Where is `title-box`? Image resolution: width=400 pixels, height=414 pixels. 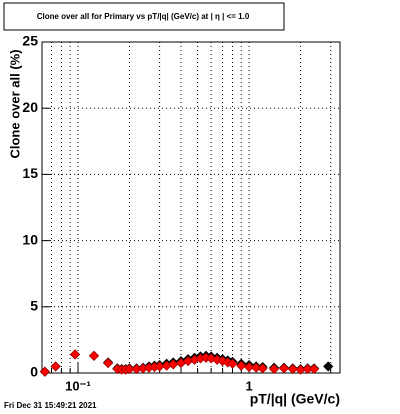
title-box is located at coordinates (144, 16).